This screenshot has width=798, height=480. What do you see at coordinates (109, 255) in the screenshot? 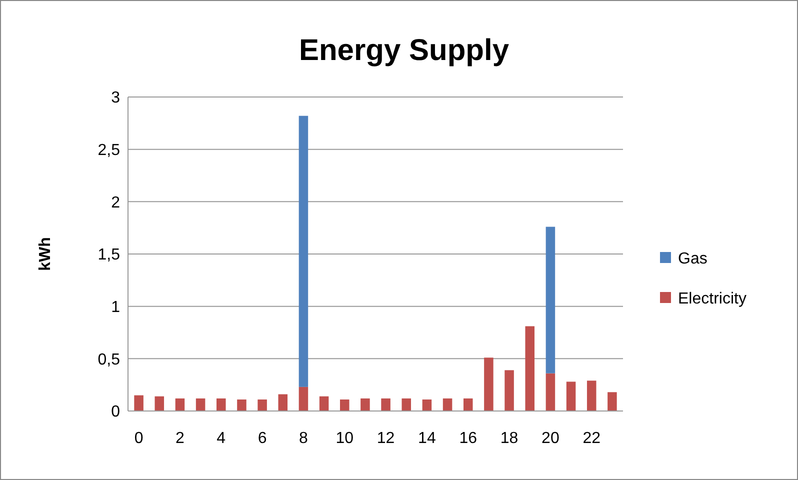
I see `y-tick-label: 1,5` at bounding box center [109, 255].